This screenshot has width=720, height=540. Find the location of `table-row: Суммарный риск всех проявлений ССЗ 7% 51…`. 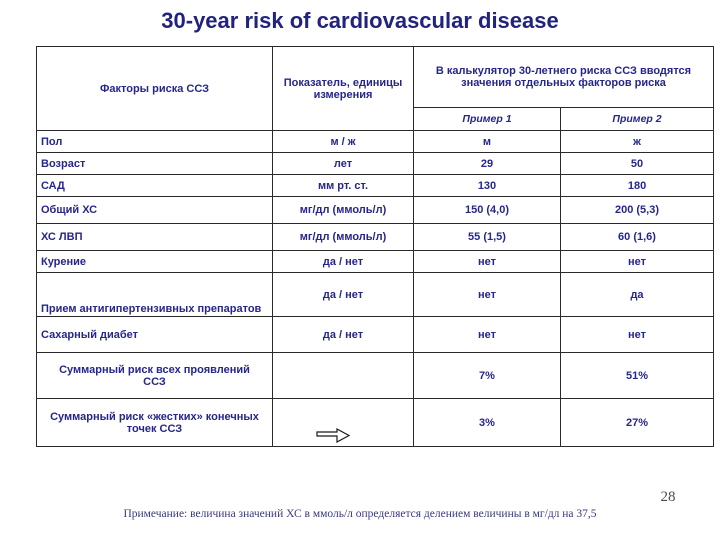

table-row: Суммарный риск всех проявлений ССЗ 7% 51… is located at coordinates (375, 375).